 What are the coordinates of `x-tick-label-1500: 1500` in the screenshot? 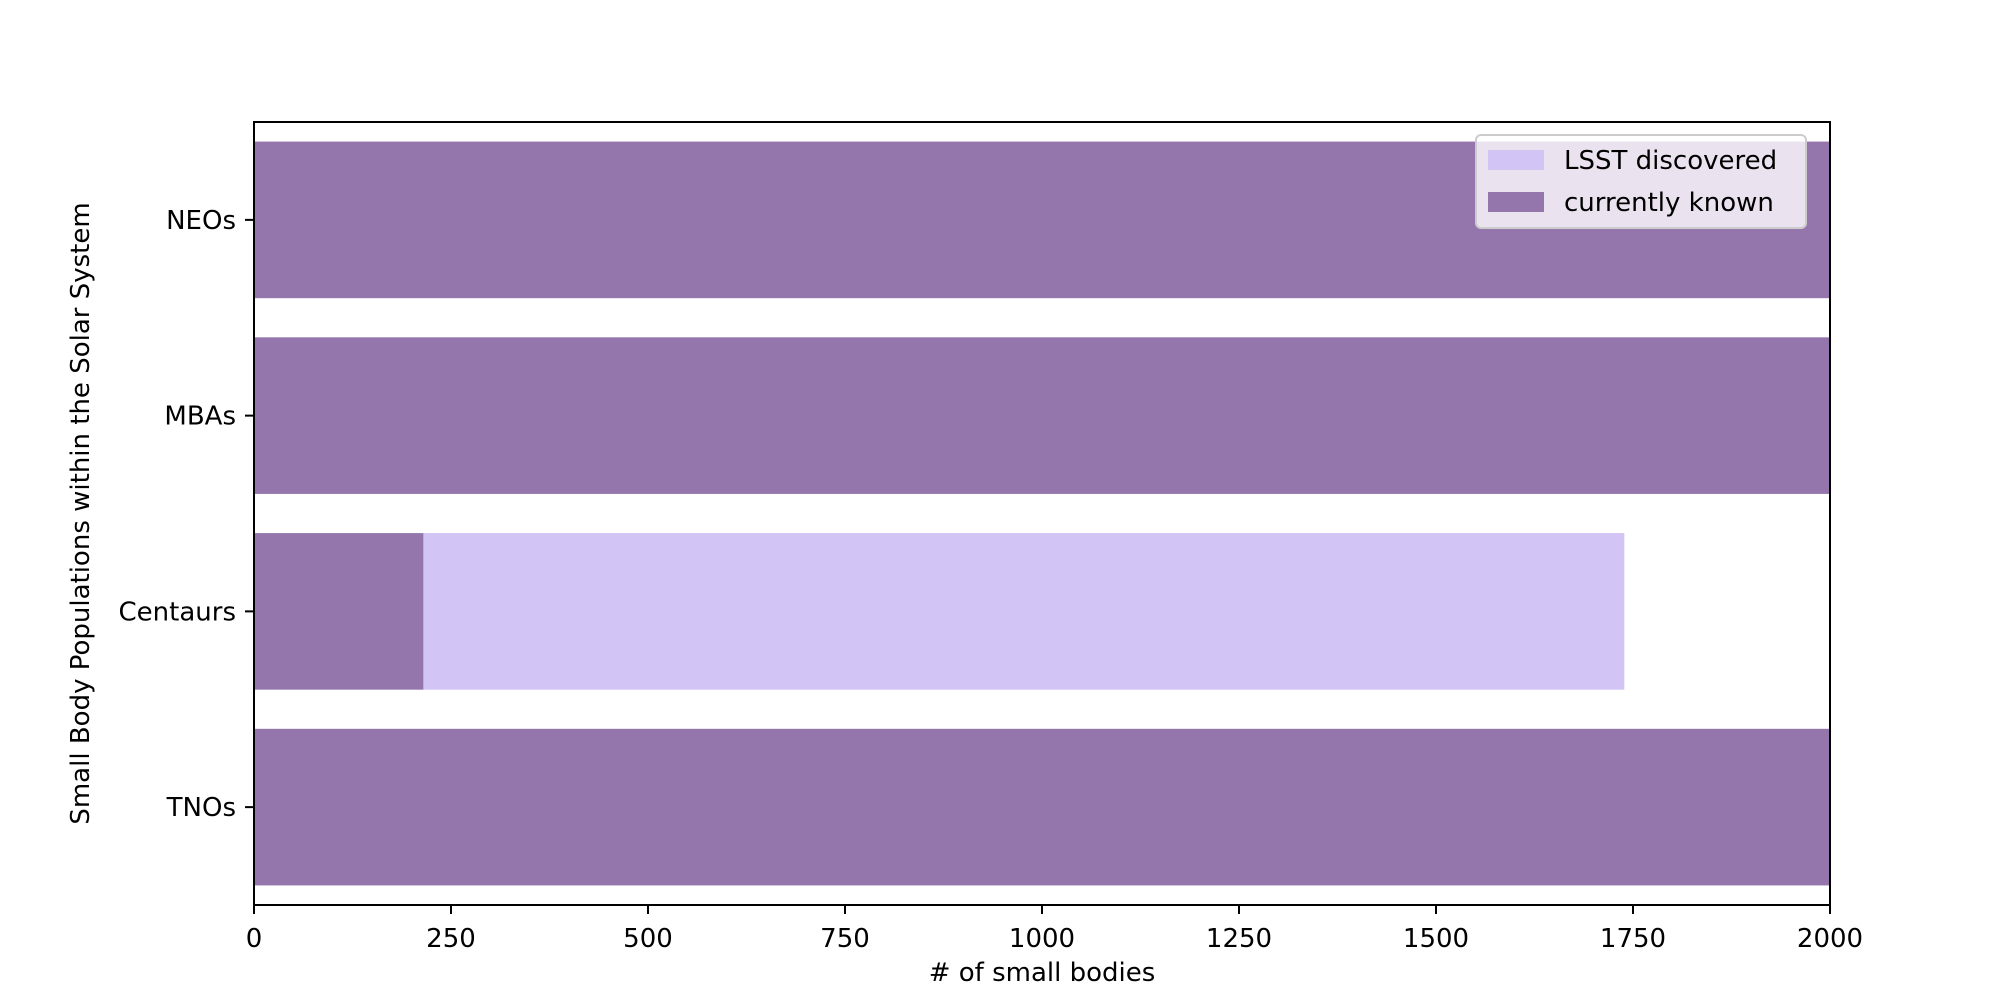 It's located at (1436, 939).